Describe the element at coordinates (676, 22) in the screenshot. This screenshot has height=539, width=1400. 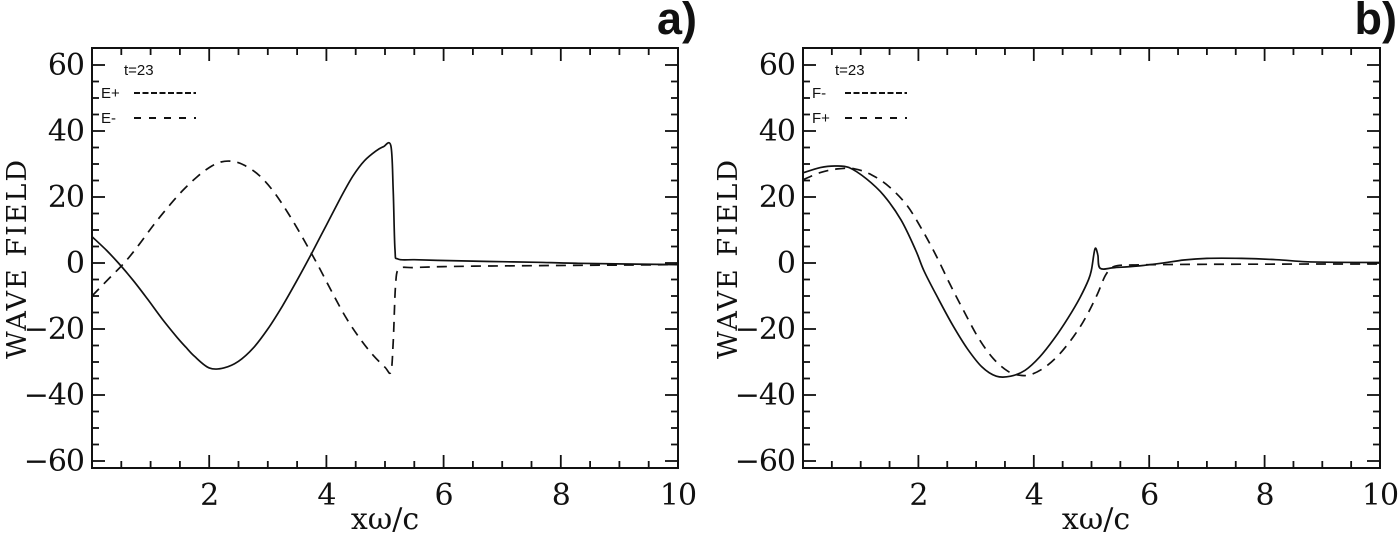
I see `panel-label-a: a)` at that location.